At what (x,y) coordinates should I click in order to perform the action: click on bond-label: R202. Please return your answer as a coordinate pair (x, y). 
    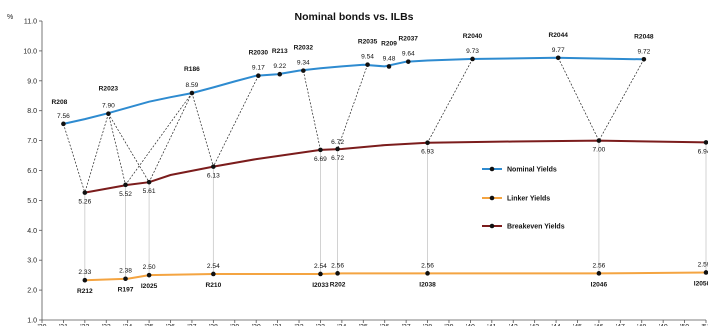
    Looking at the image, I should click on (338, 284).